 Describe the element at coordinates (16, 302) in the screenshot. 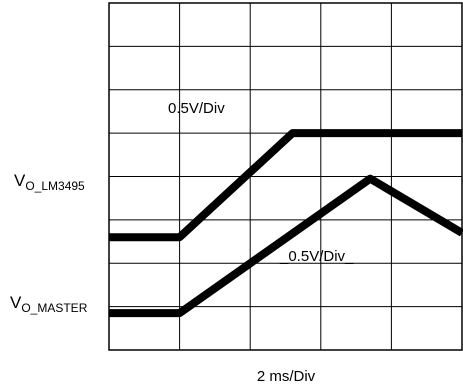

I see `series-label-master-main: V` at that location.